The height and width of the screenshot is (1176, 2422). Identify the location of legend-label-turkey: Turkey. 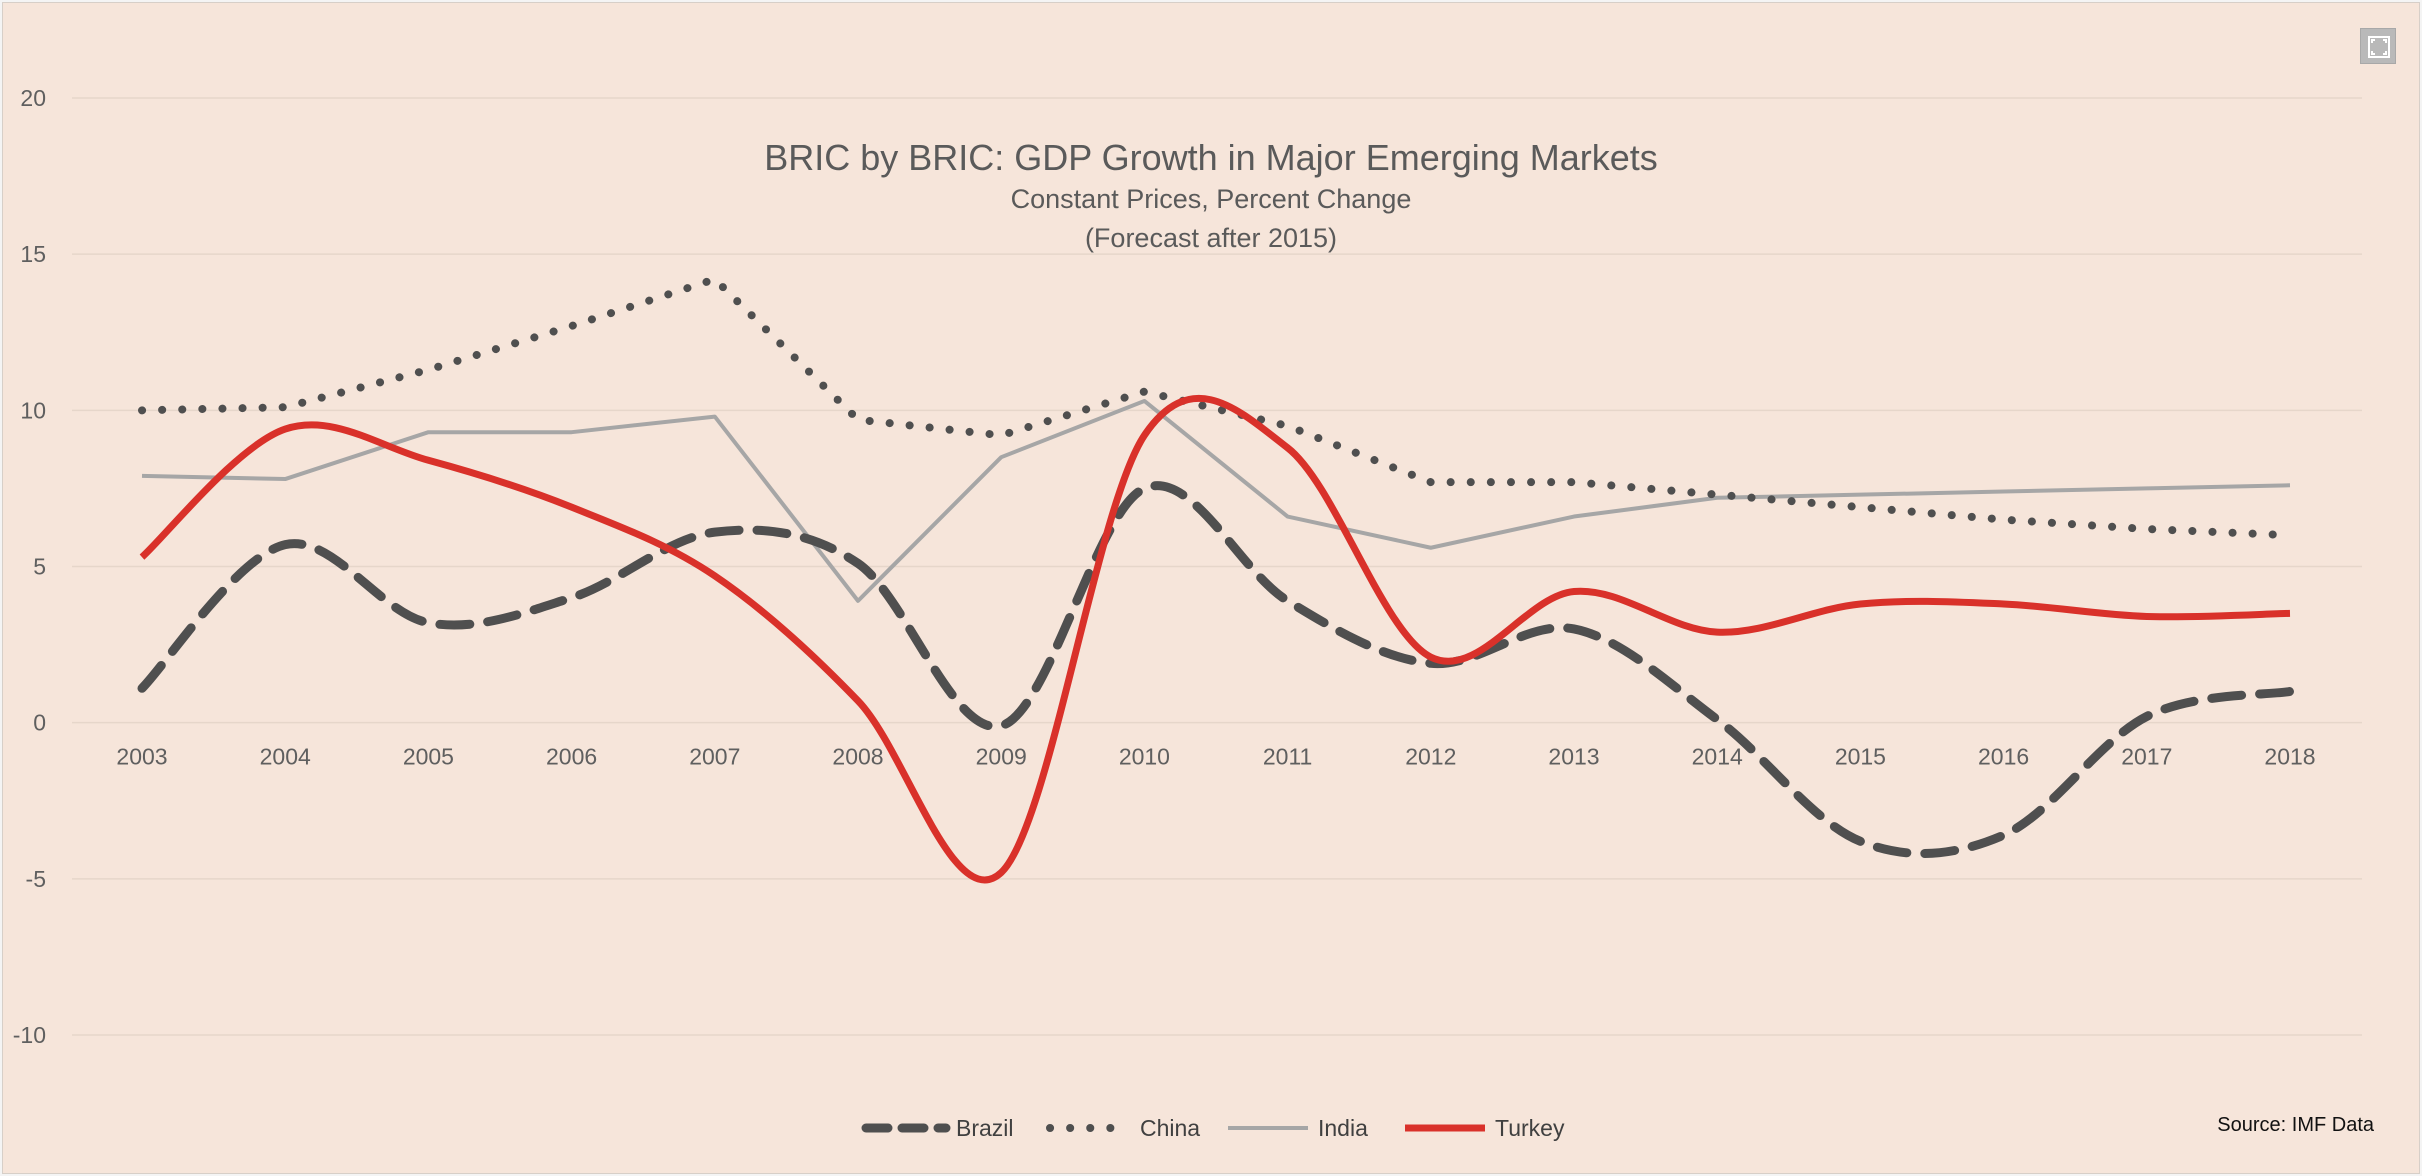
(1530, 1128).